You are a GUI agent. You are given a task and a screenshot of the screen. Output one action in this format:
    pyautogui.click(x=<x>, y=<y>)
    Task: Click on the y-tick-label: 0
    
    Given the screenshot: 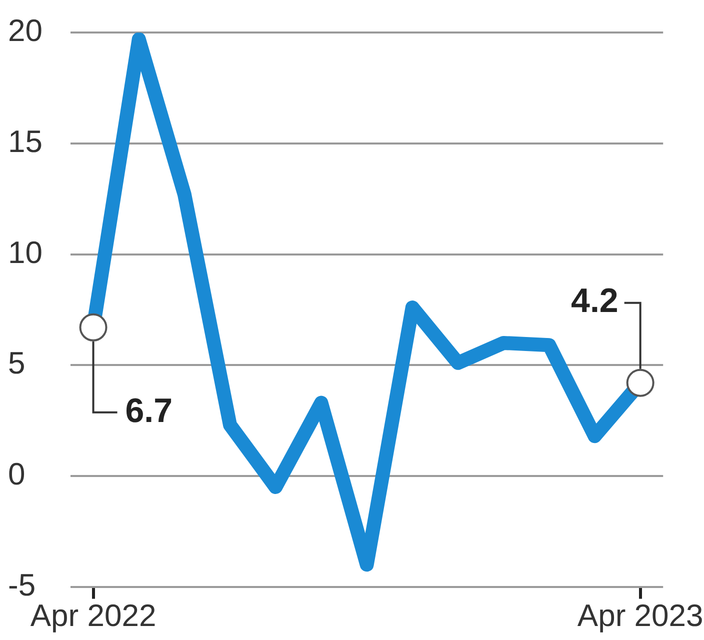 What is the action you would take?
    pyautogui.click(x=17, y=474)
    